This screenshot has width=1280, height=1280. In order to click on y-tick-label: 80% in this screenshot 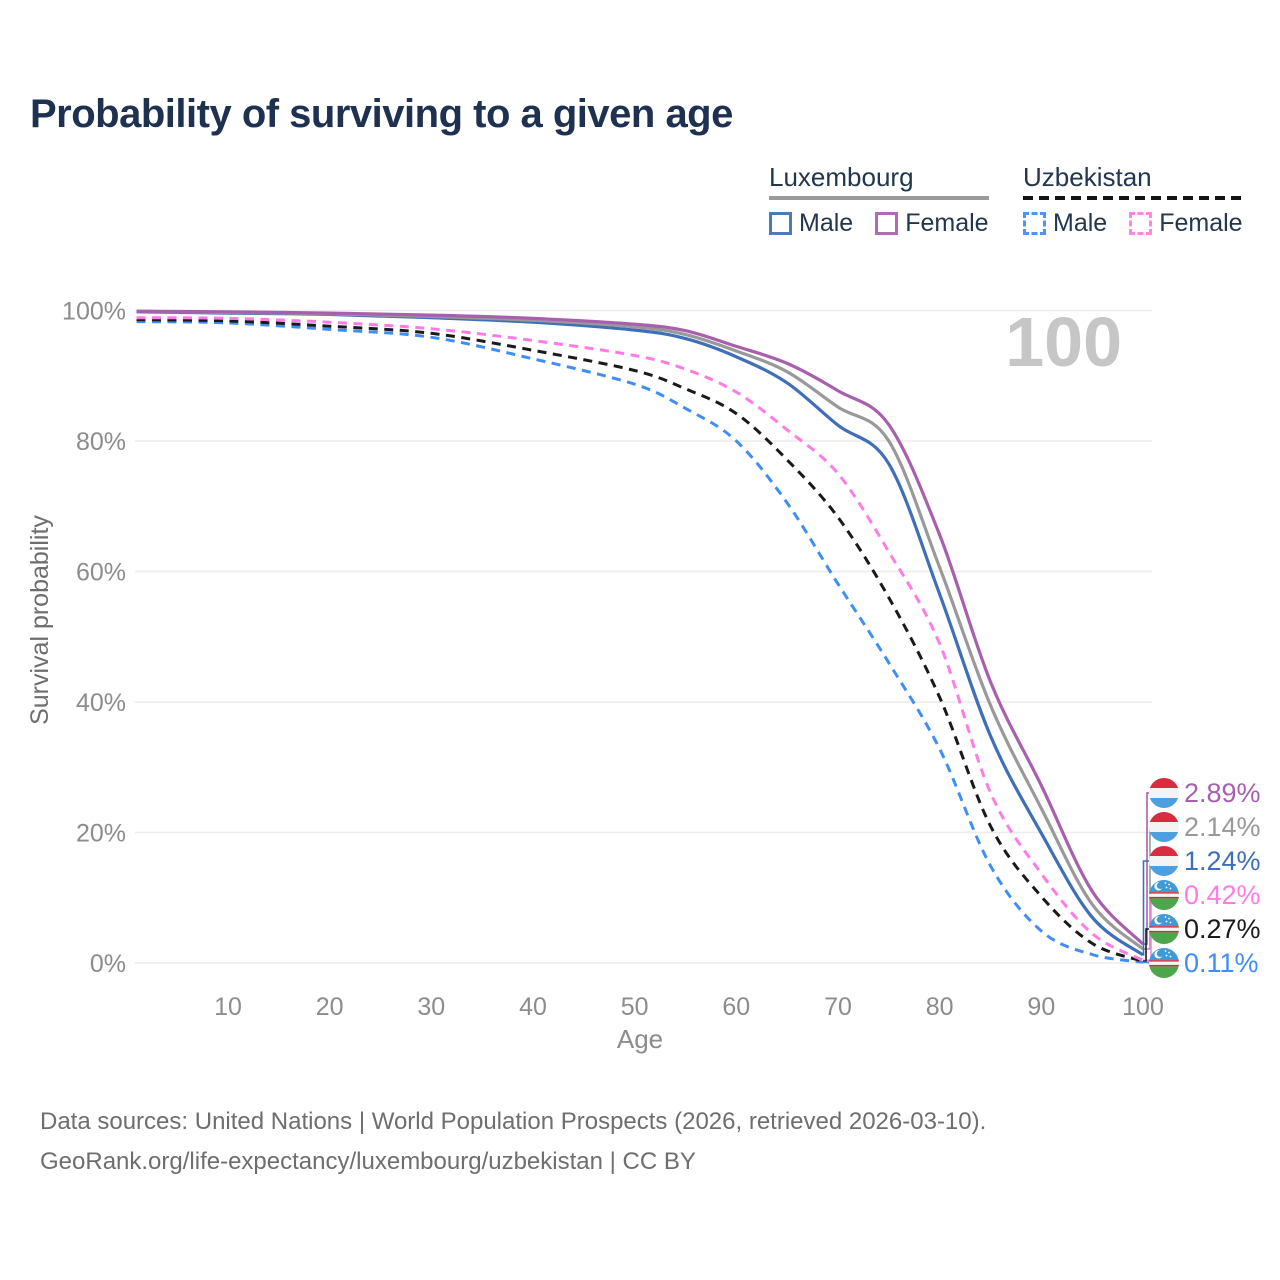, I will do `click(101, 442)`.